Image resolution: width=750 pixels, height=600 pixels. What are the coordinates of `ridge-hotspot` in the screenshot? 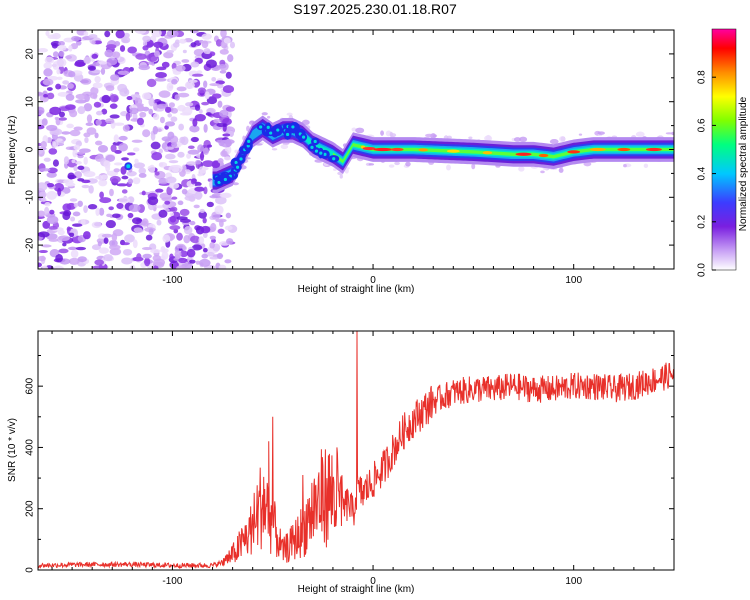 It's located at (487, 153).